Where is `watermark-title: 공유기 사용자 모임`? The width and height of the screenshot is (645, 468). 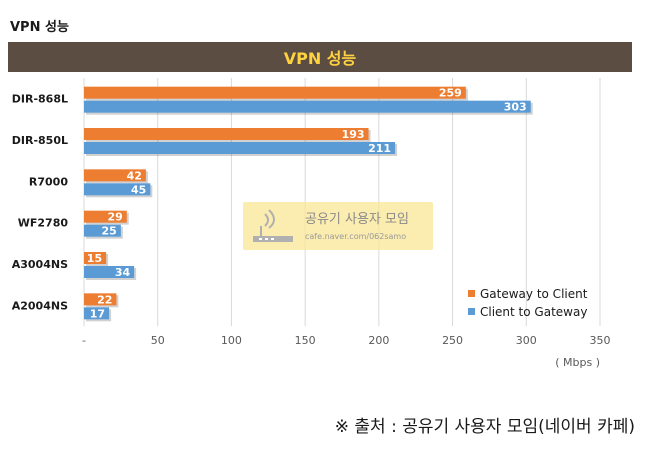 watermark-title: 공유기 사용자 모임 is located at coordinates (357, 219).